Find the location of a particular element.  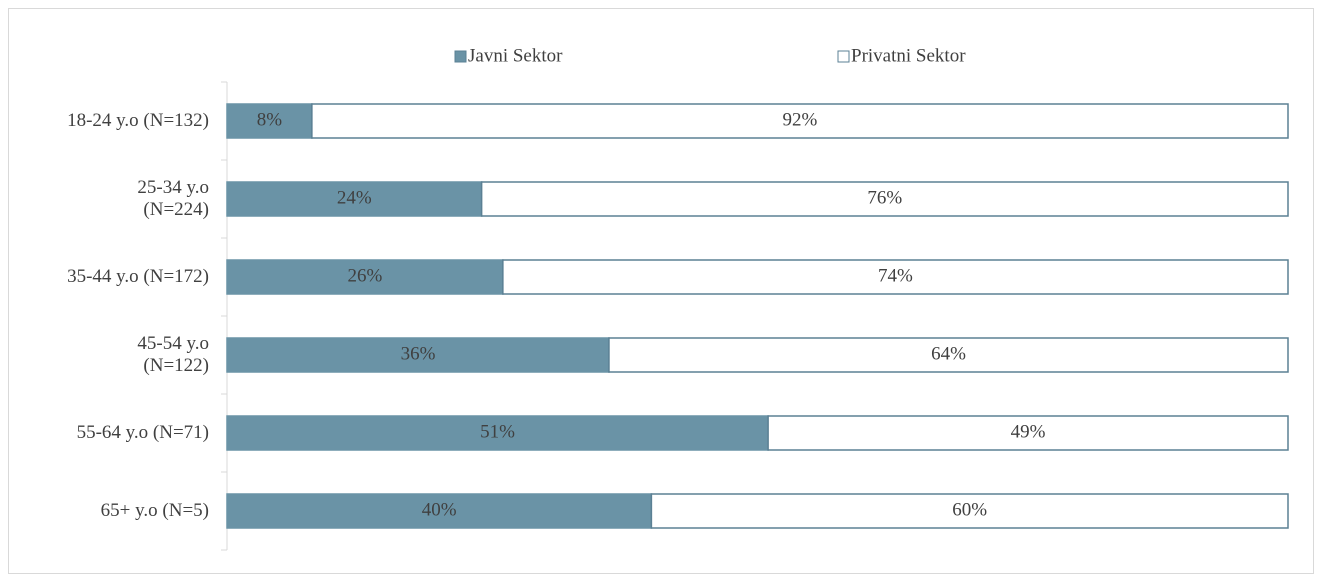

data-label: 76% is located at coordinates (884, 197).